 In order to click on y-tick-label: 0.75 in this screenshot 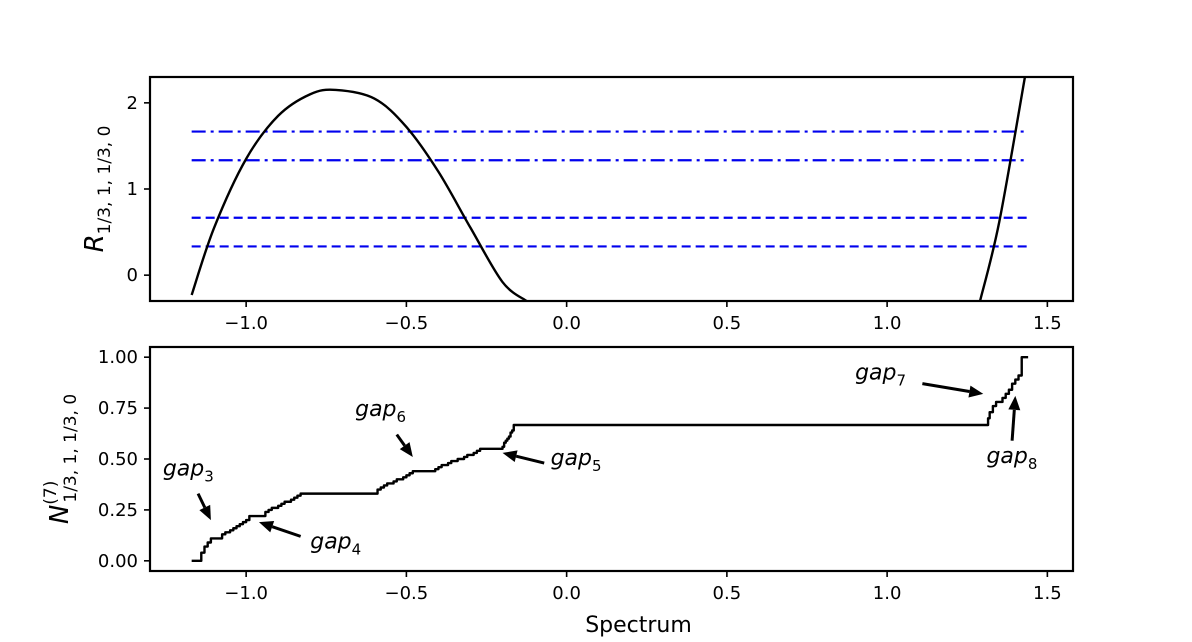, I will do `click(118, 408)`.